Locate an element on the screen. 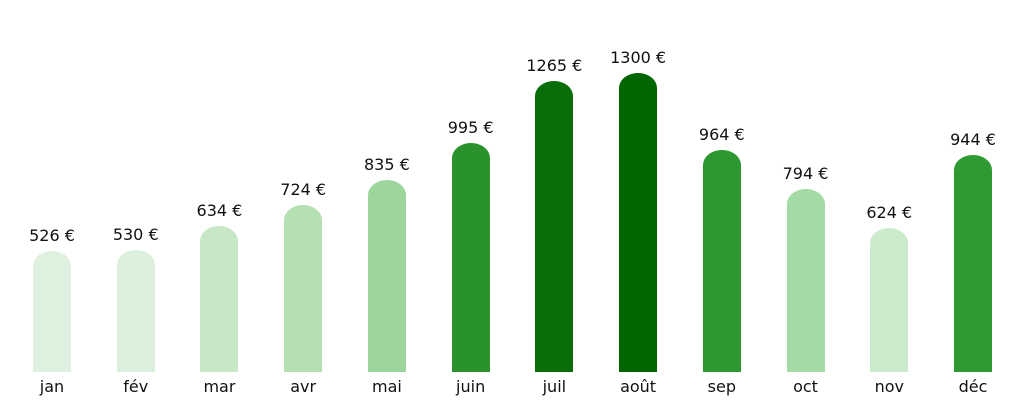  bar-month-label: juin is located at coordinates (471, 386).